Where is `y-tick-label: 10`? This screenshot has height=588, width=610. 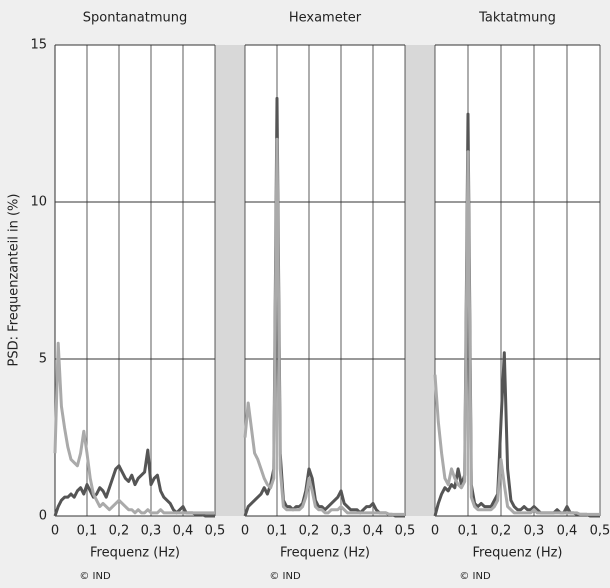 y-tick-label: 10 is located at coordinates (38, 202).